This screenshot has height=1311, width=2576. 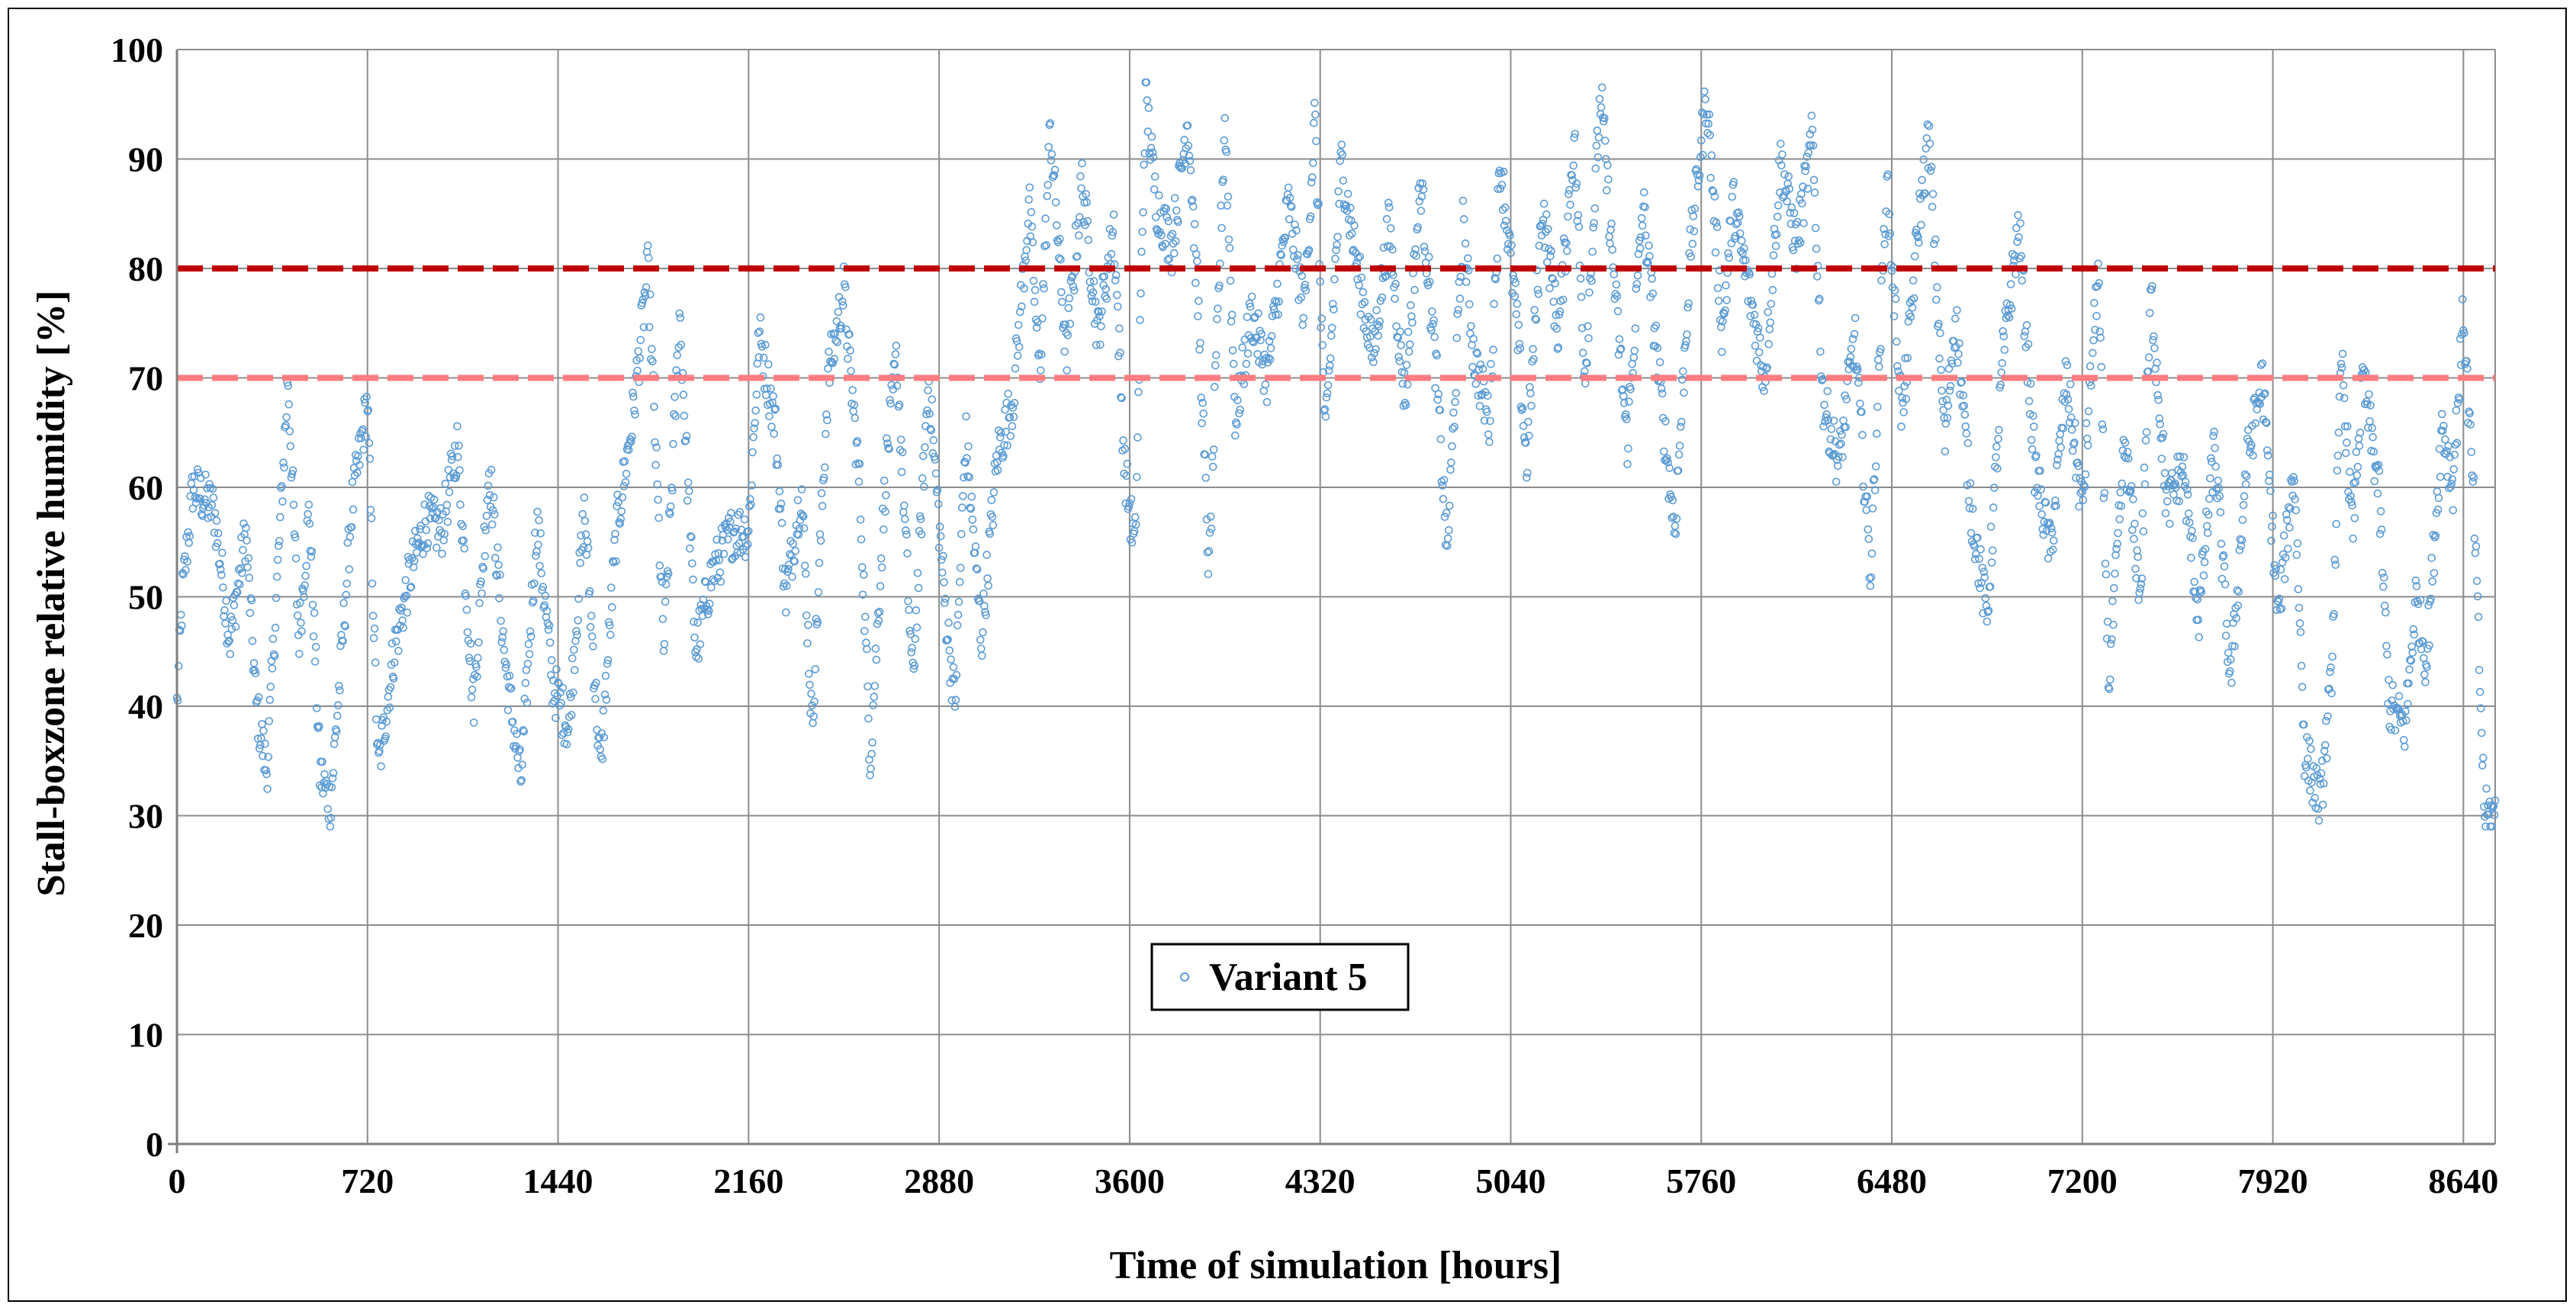 What do you see at coordinates (1320, 1181) in the screenshot?
I see `x-tick-label: 4320` at bounding box center [1320, 1181].